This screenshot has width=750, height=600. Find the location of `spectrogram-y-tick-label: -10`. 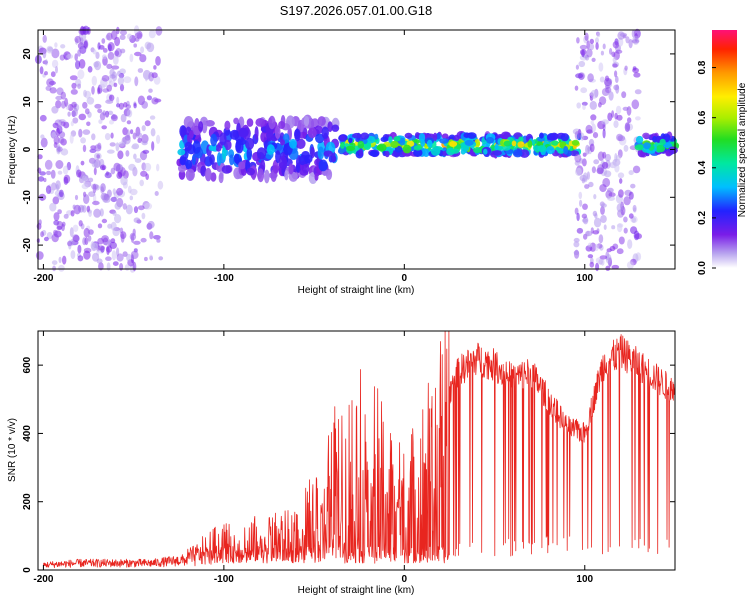

spectrogram-y-tick-label: -10 is located at coordinates (27, 197).